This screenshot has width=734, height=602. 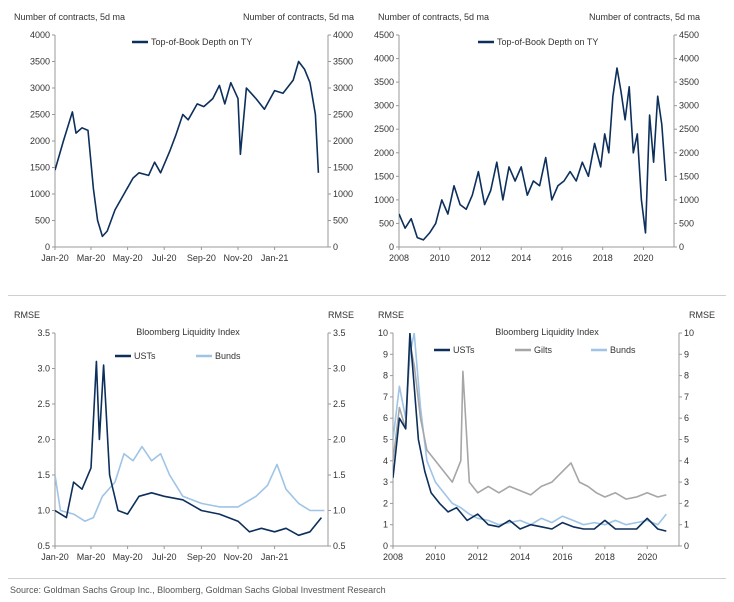 I want to click on left-y-tick-label: 5, so click(x=385, y=440).